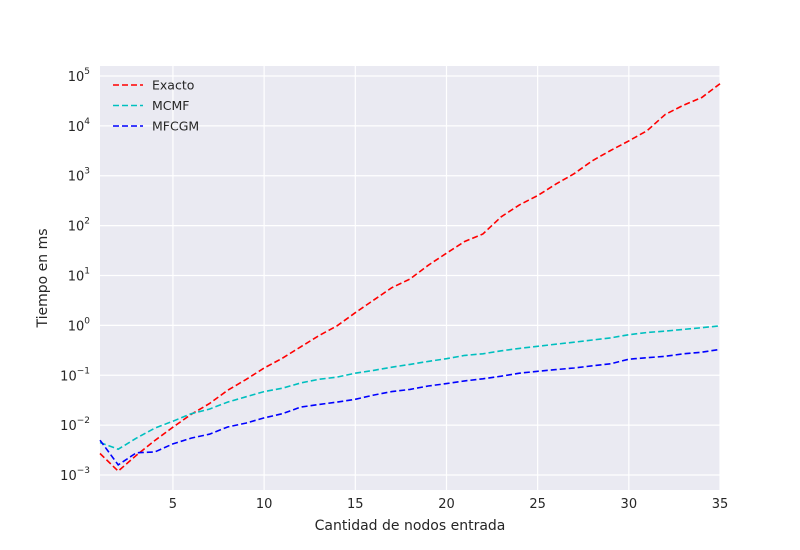 This screenshot has width=800, height=550. I want to click on y-tick-label: 10¹, so click(79, 276).